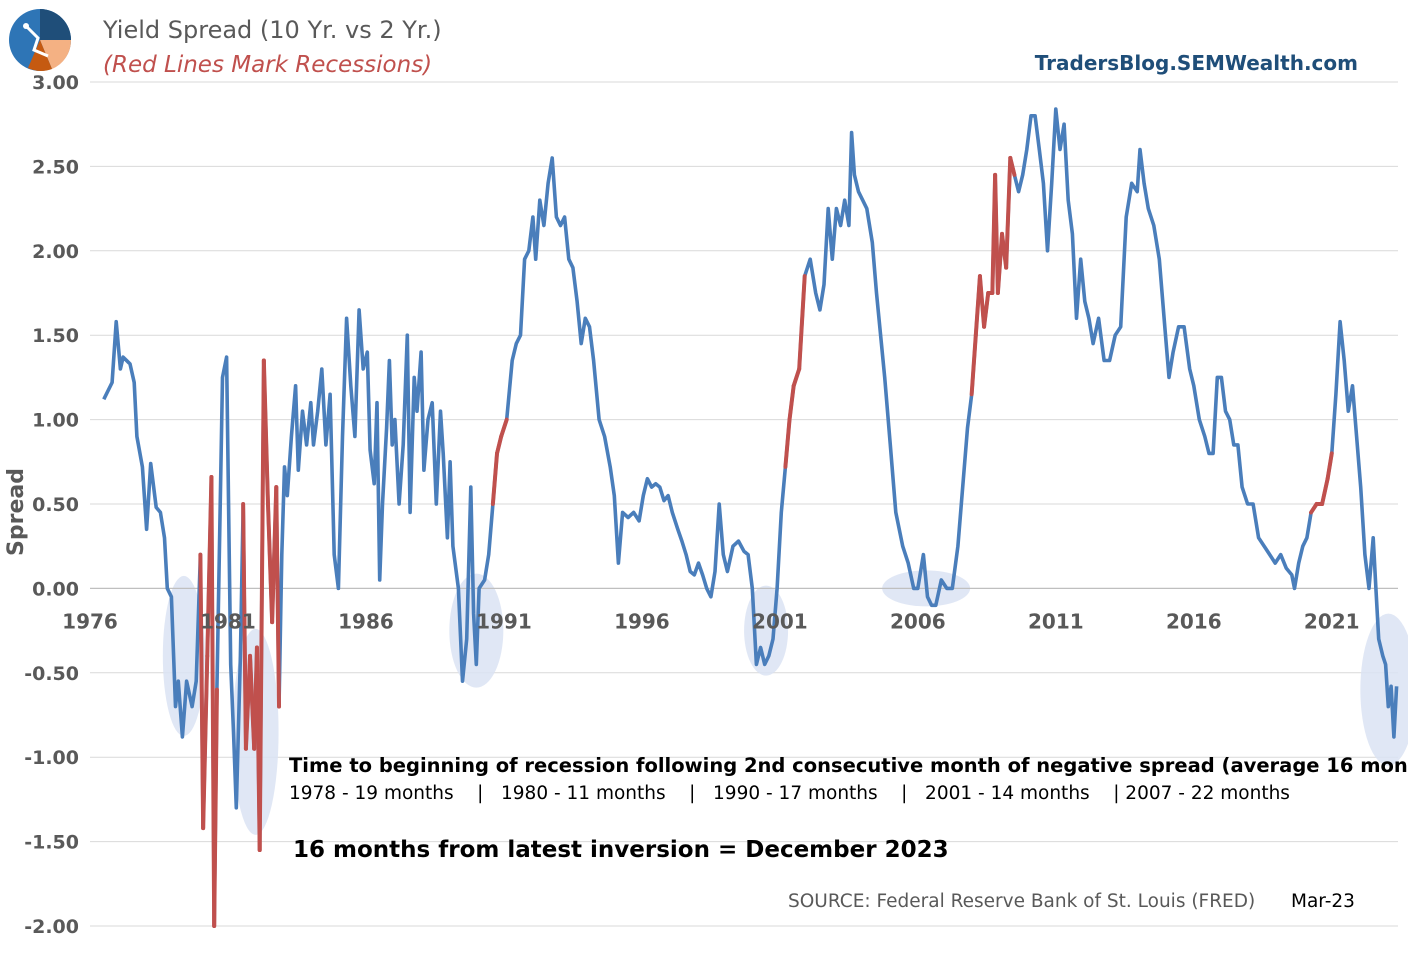  I want to click on chart-title: Yield Spread (10 Yr. vs 2 Yr.), so click(272, 30).